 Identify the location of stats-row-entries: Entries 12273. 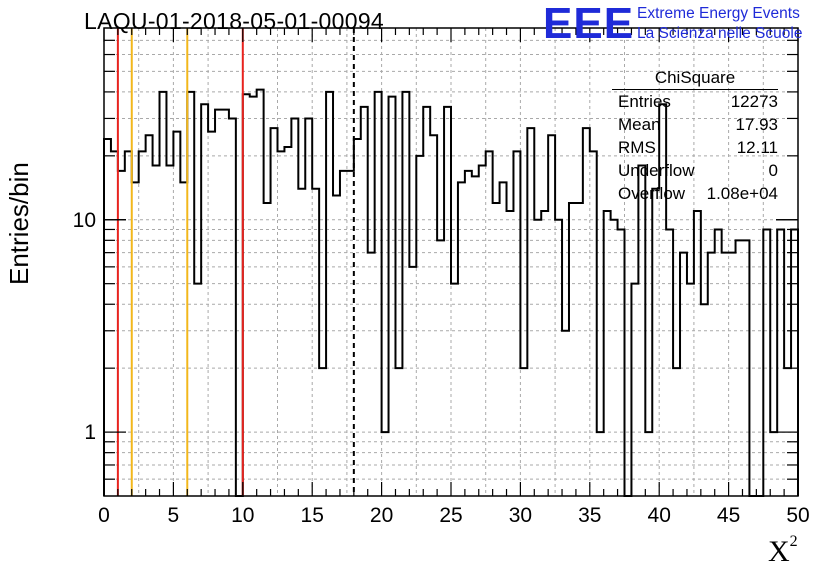
(698, 103).